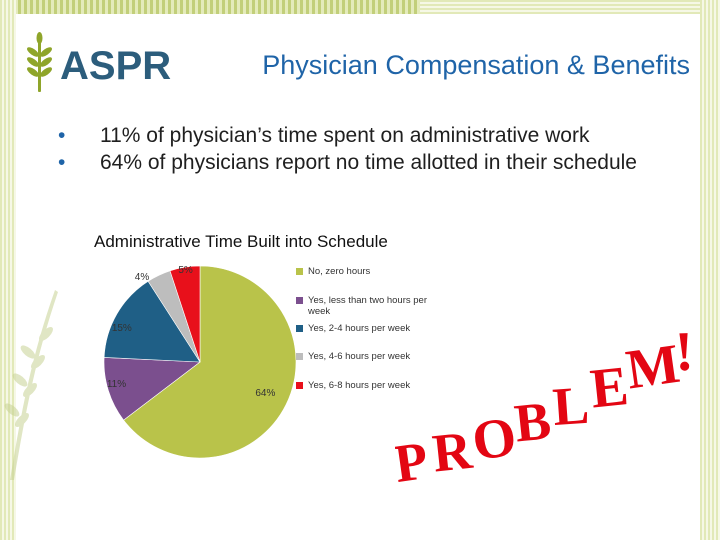  Describe the element at coordinates (359, 356) in the screenshot. I see `legend-label: Yes, 4-6 hours per week` at that location.